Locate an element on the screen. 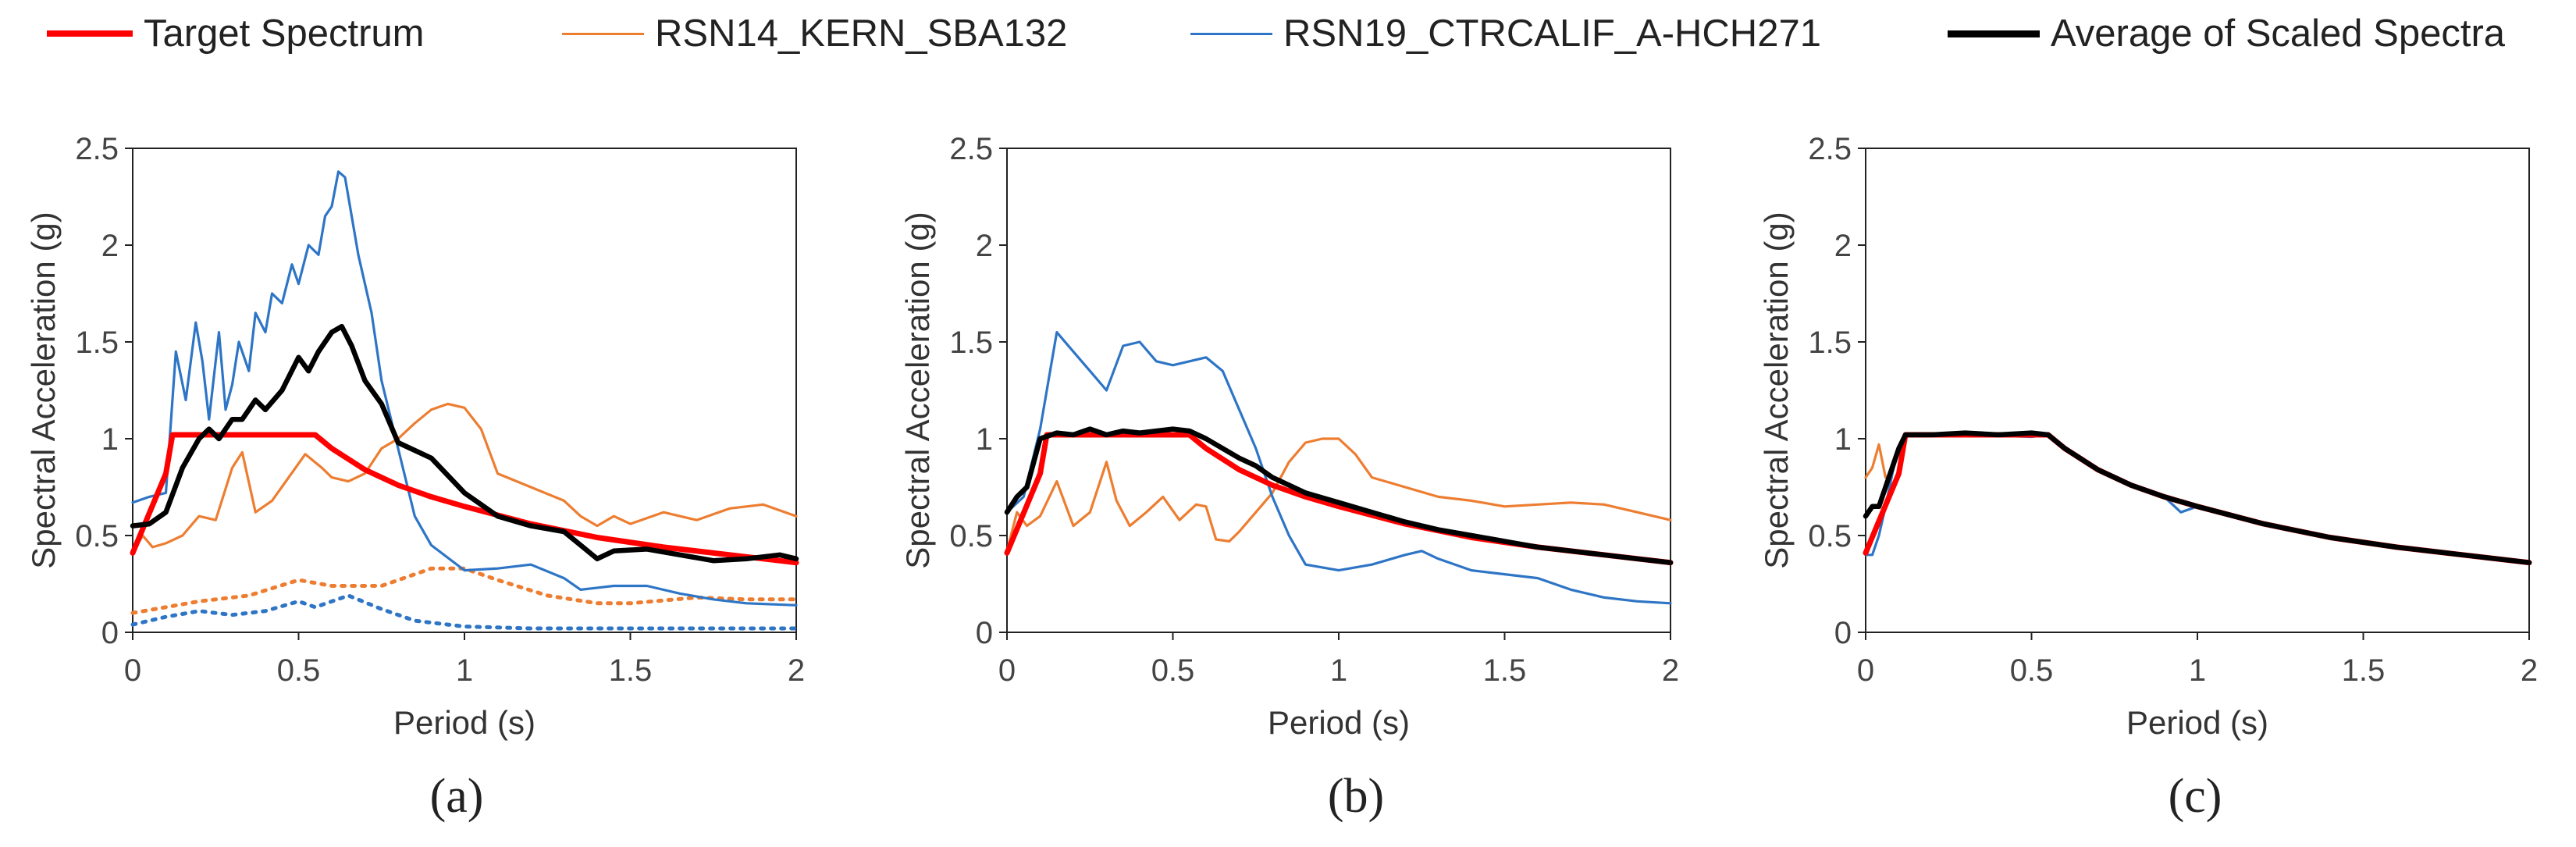 This screenshot has width=2576, height=847. legend-item-average: Average of Scaled Spectra is located at coordinates (2226, 33).